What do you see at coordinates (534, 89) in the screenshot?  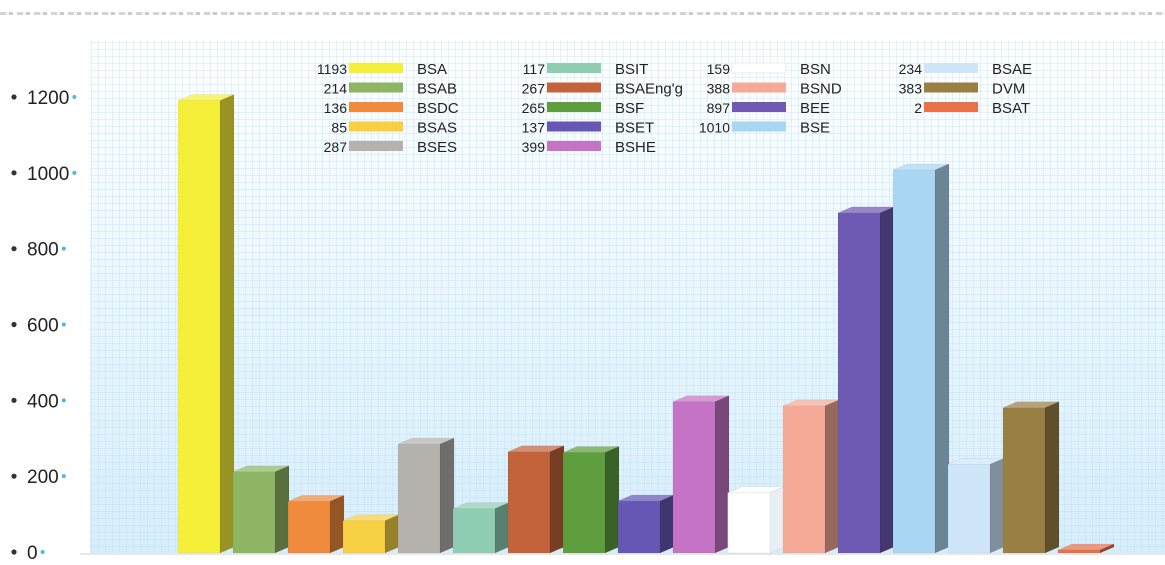 I see `legend-value: 267` at bounding box center [534, 89].